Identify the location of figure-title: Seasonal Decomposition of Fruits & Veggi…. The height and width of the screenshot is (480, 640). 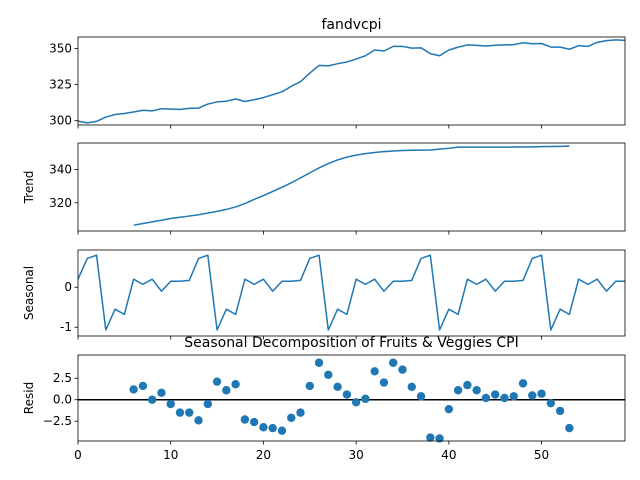
(351, 343).